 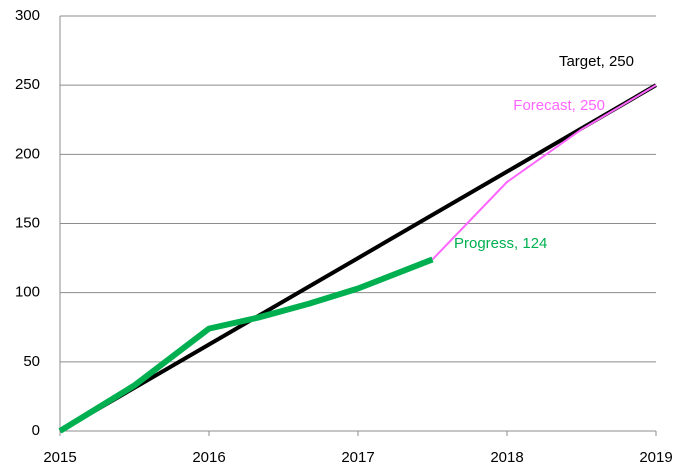 What do you see at coordinates (27, 84) in the screenshot?
I see `y-tick-label: 250` at bounding box center [27, 84].